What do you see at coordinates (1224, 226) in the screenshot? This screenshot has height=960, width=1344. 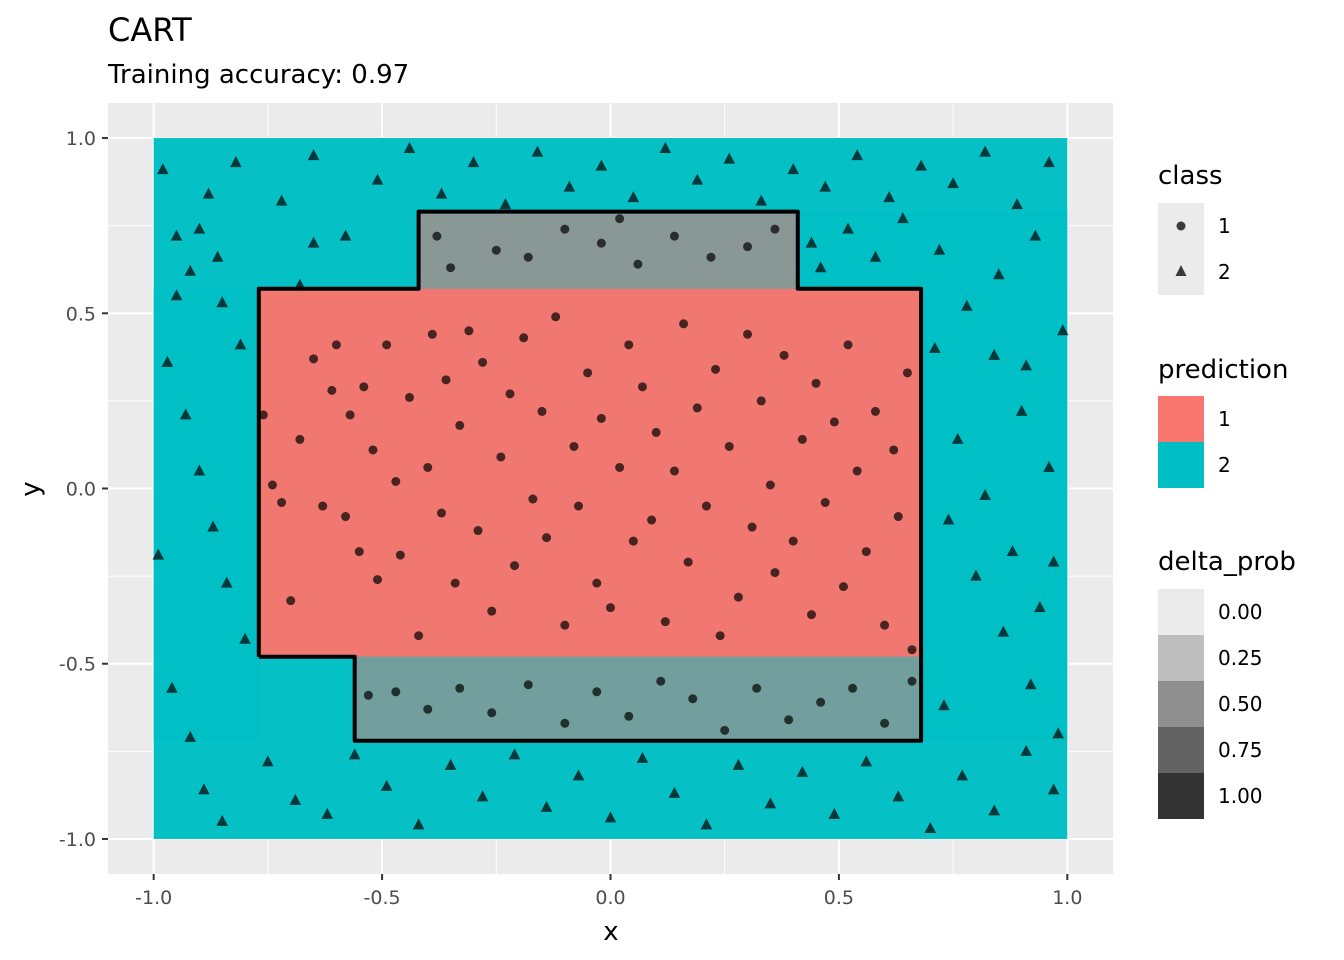 I see `legend-class-label-1: 1` at bounding box center [1224, 226].